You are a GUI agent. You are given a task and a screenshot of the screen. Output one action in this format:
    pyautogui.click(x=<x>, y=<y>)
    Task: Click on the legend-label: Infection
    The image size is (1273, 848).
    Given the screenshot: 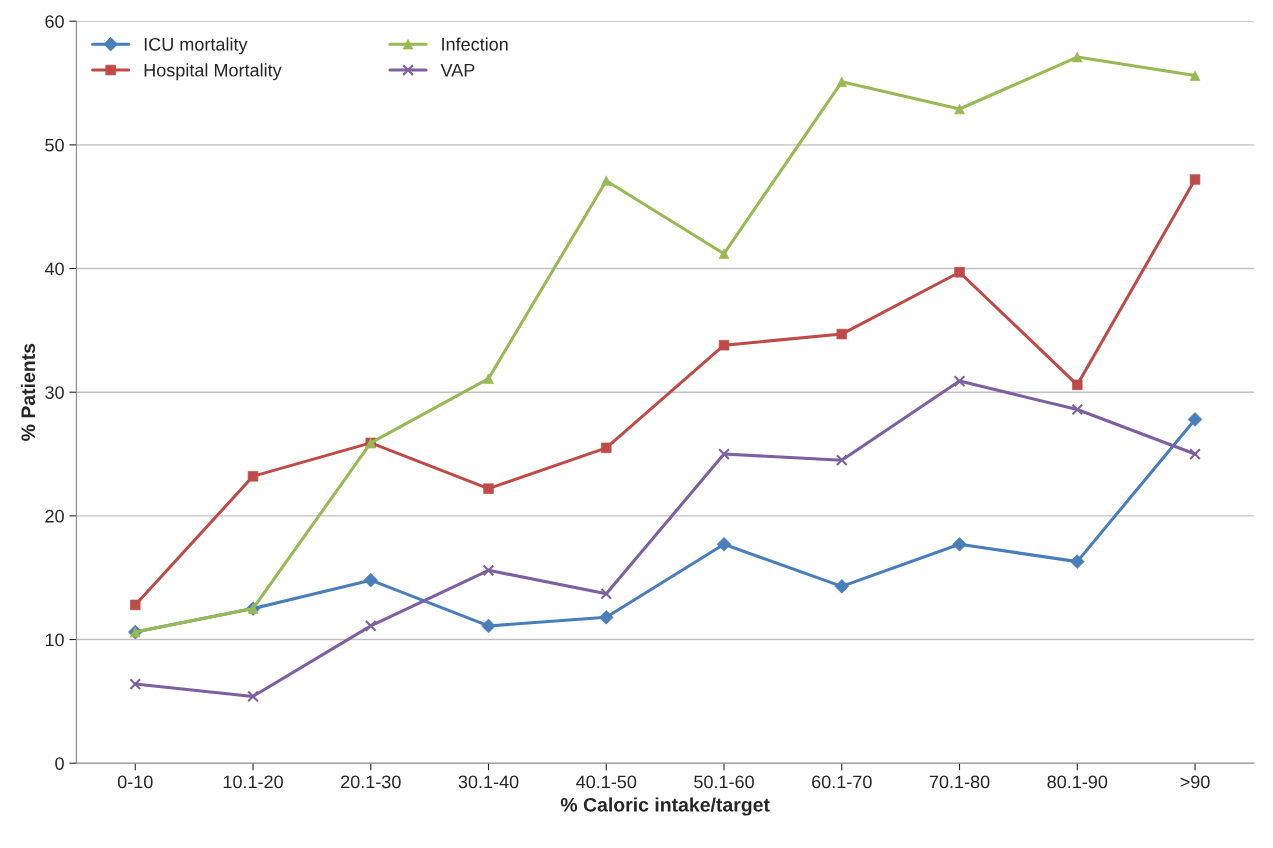 What is the action you would take?
    pyautogui.click(x=475, y=44)
    